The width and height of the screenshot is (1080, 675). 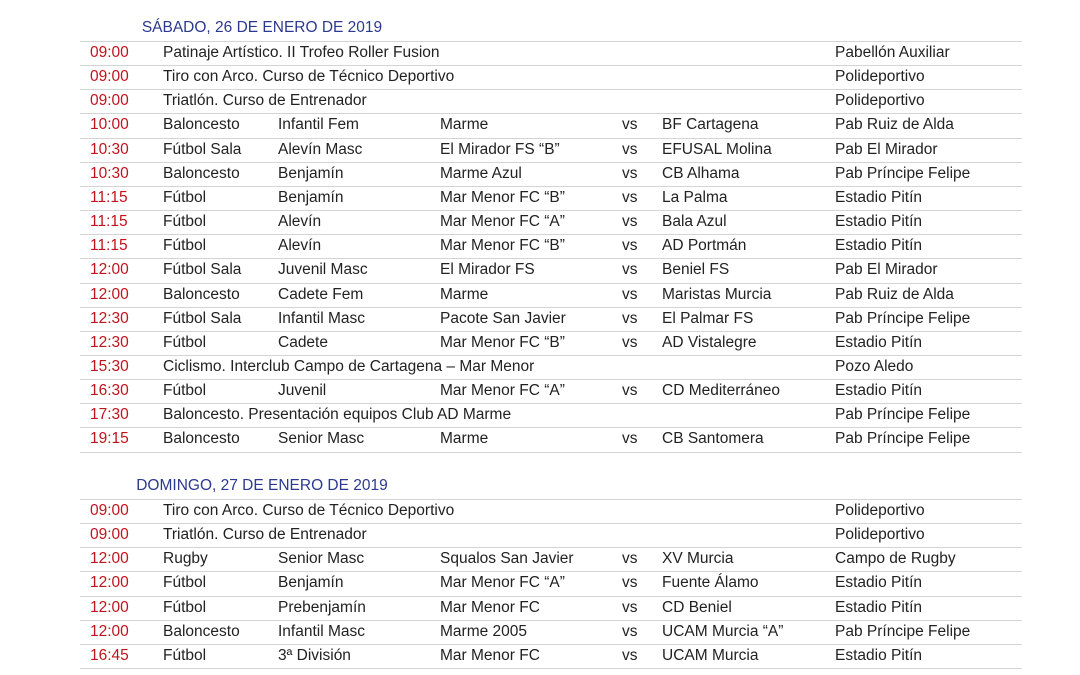 I want to click on cell-sport: Baloncesto, so click(x=201, y=125).